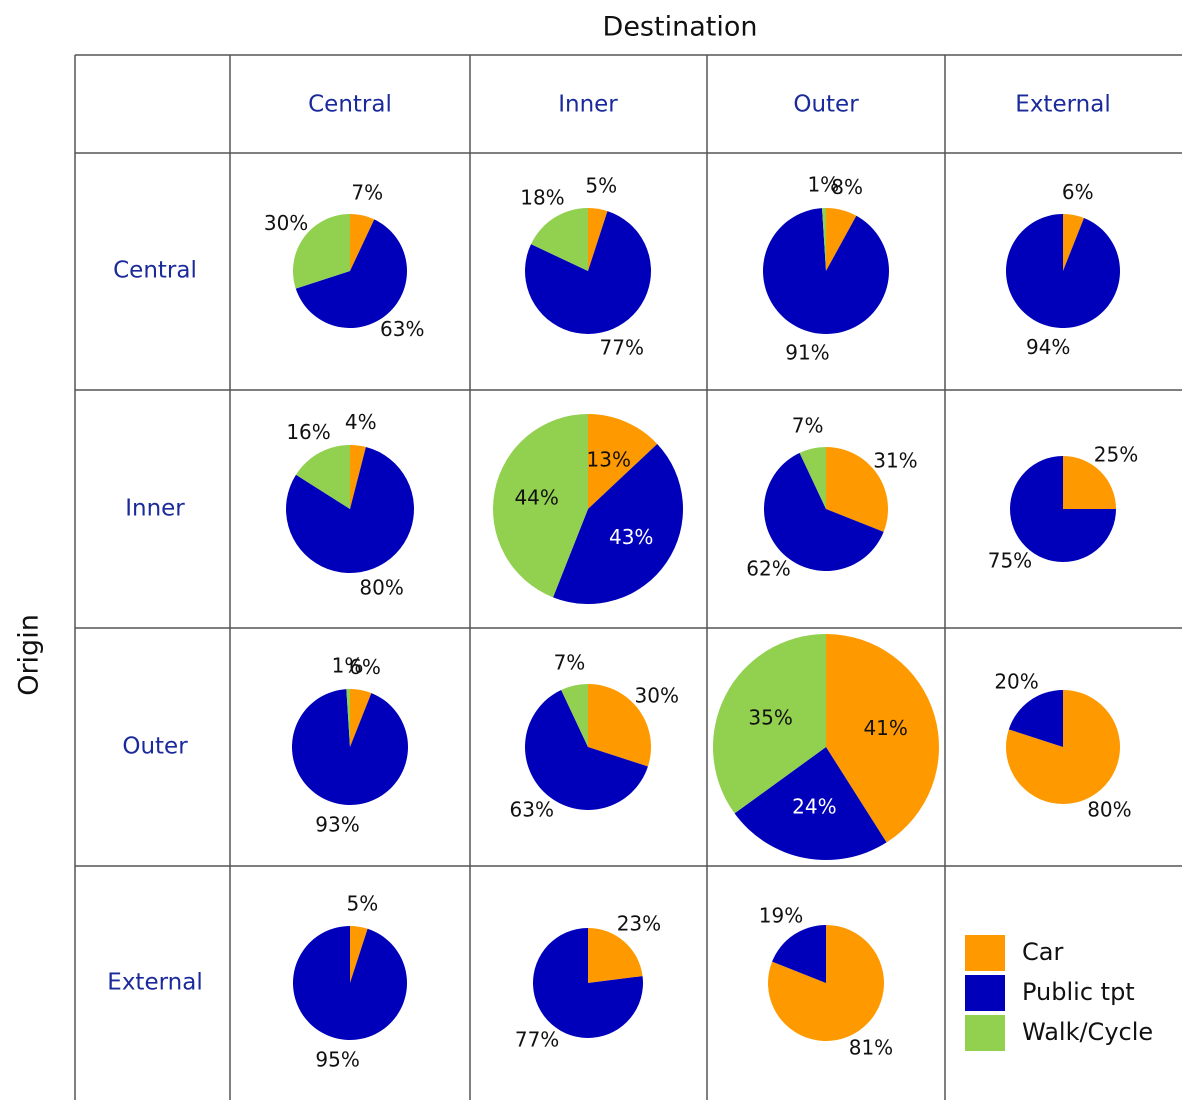 This screenshot has width=1182, height=1100. What do you see at coordinates (885, 728) in the screenshot?
I see `value-label: 41%` at bounding box center [885, 728].